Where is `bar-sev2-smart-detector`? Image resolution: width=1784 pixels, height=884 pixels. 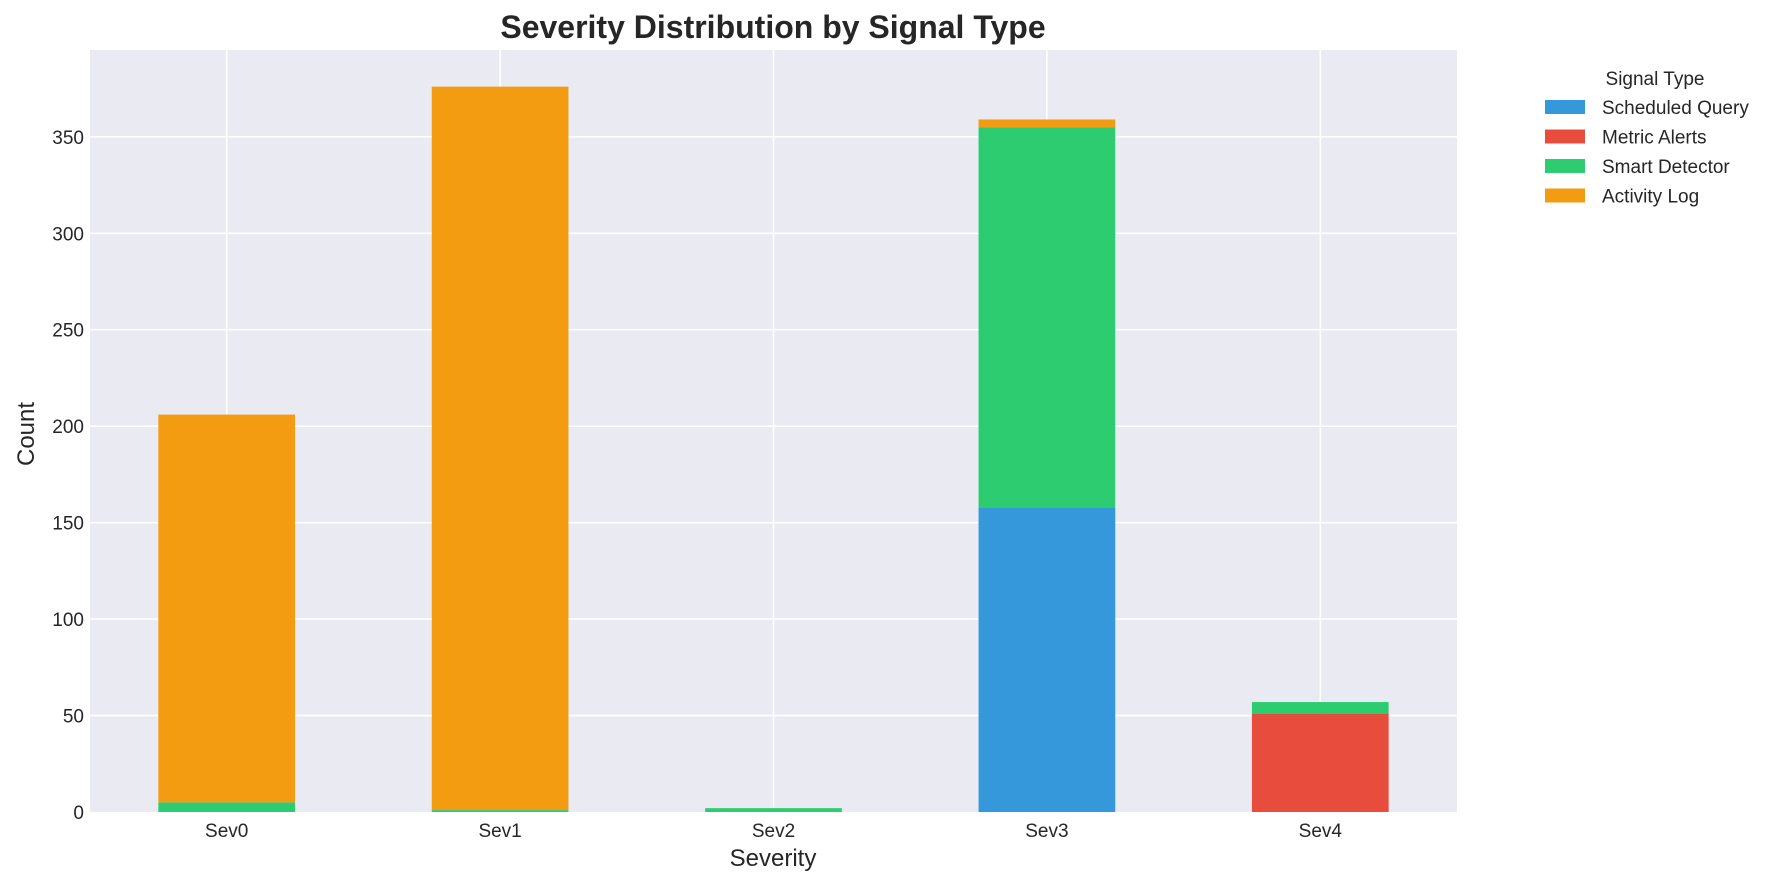 bar-sev2-smart-detector is located at coordinates (773, 810).